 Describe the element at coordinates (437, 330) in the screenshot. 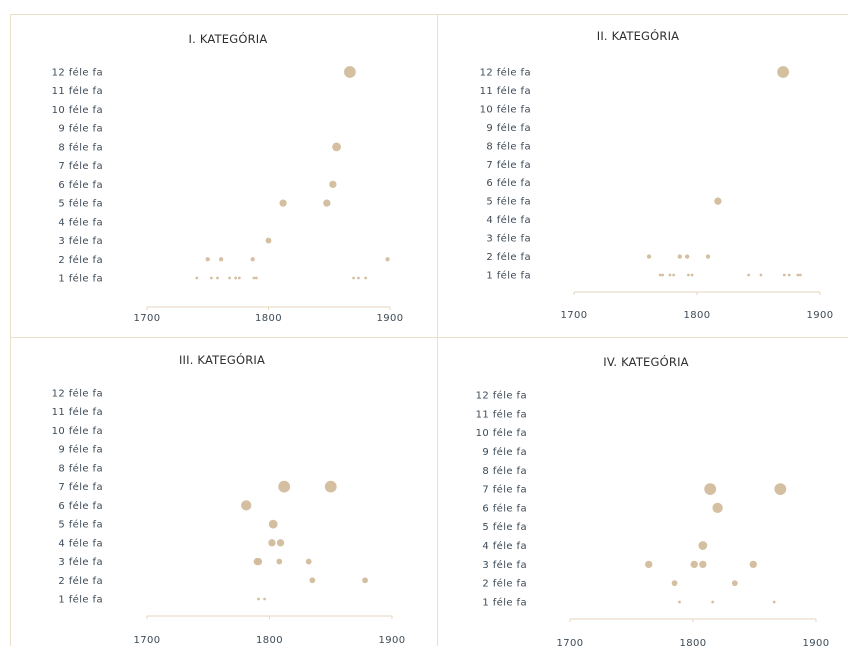

I see `panel-divider-vertical` at that location.